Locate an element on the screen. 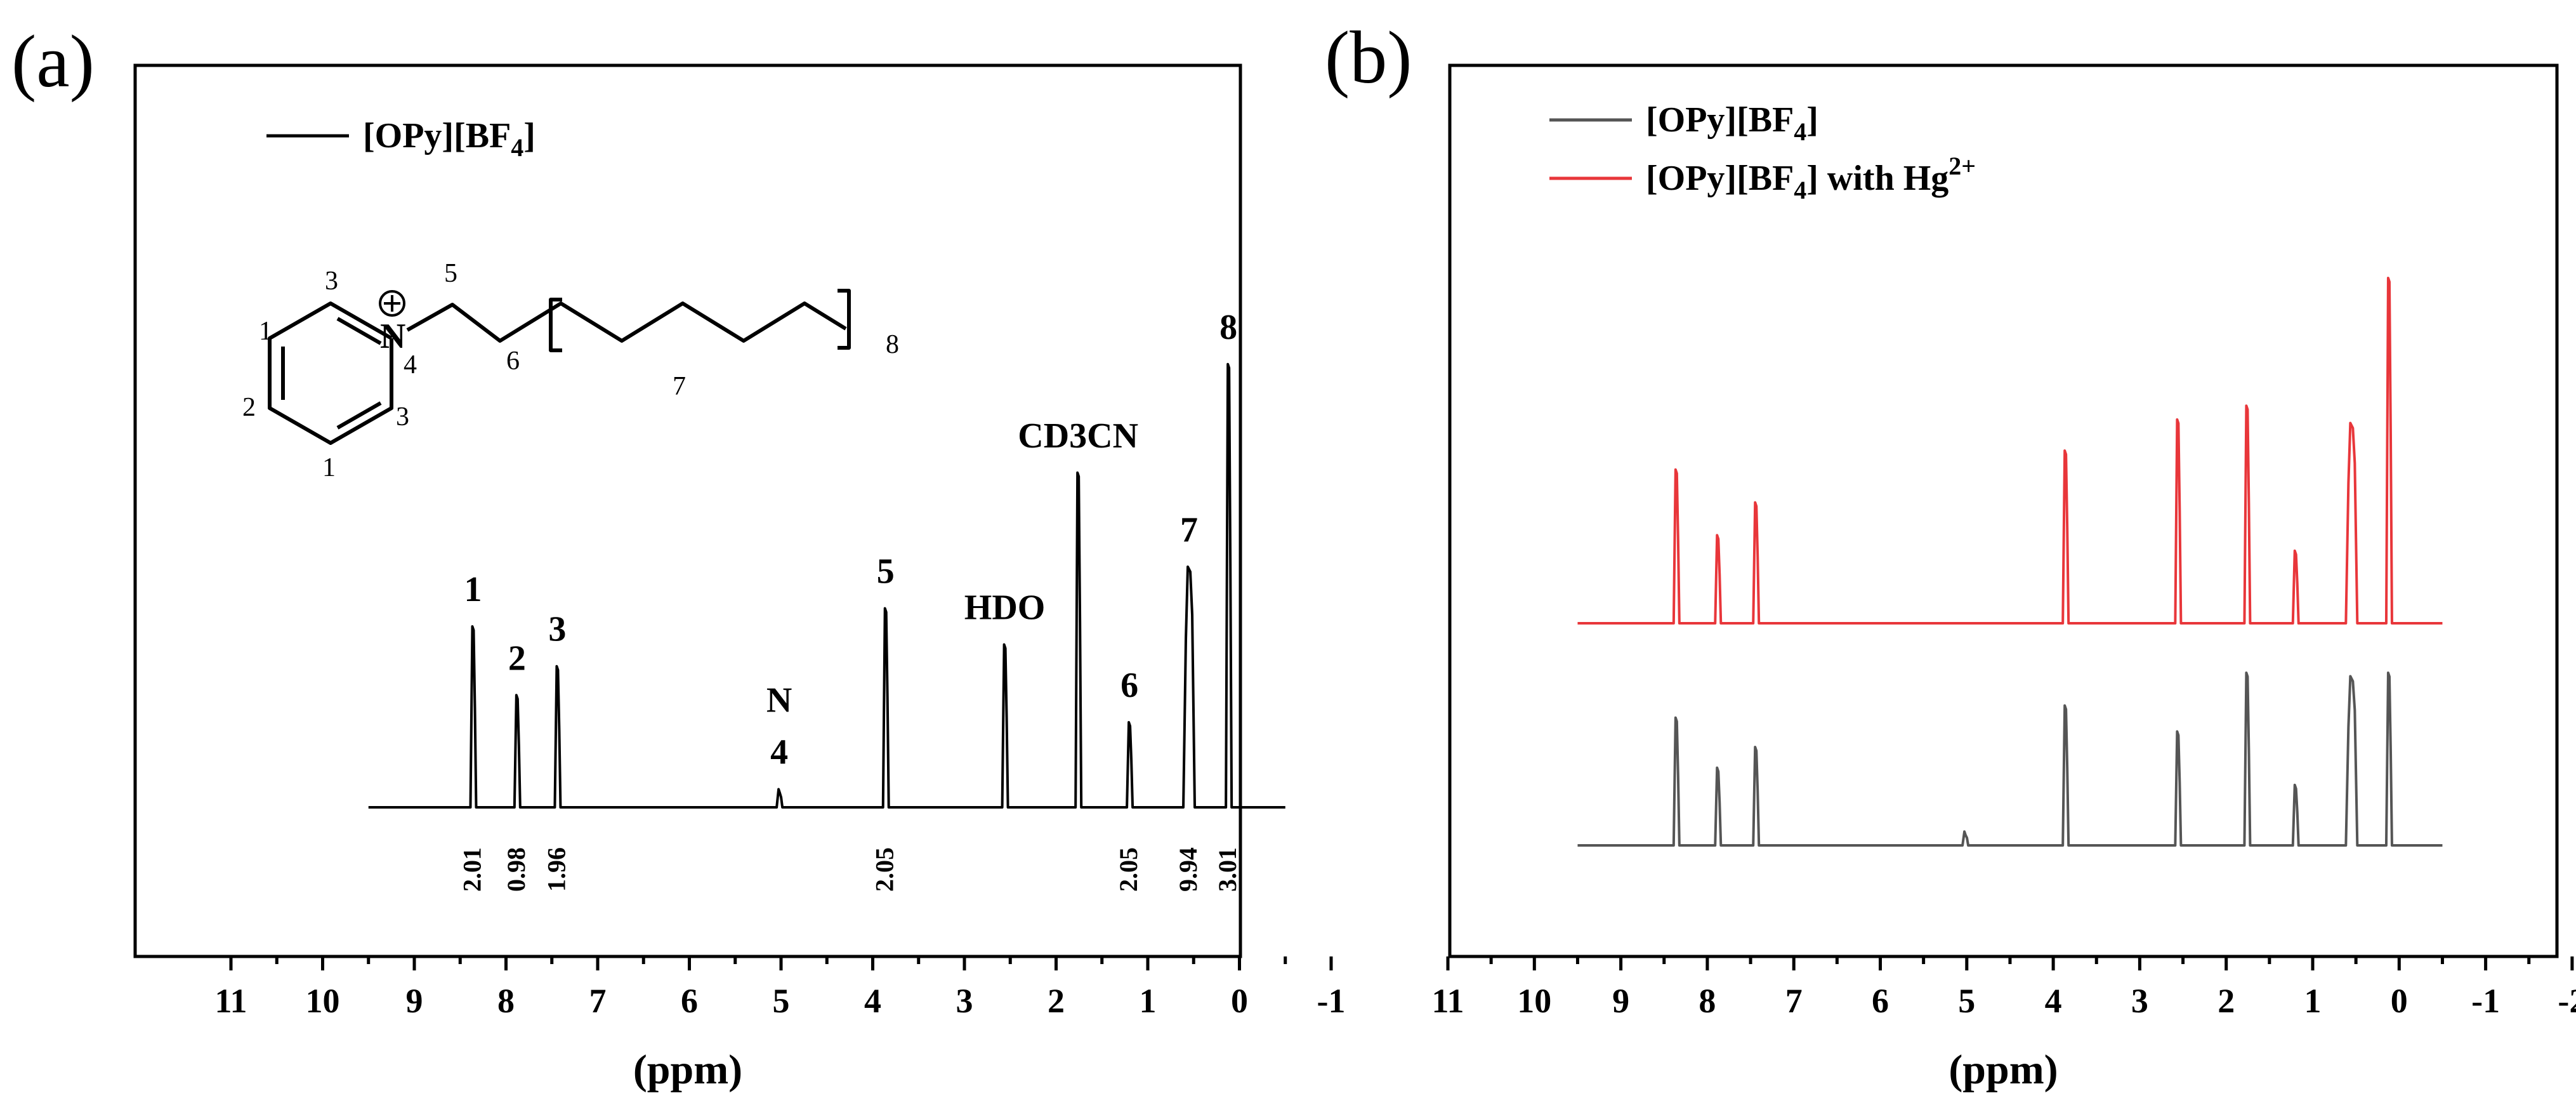 The image size is (2576, 1098). peak-label: HDO is located at coordinates (1005, 608).